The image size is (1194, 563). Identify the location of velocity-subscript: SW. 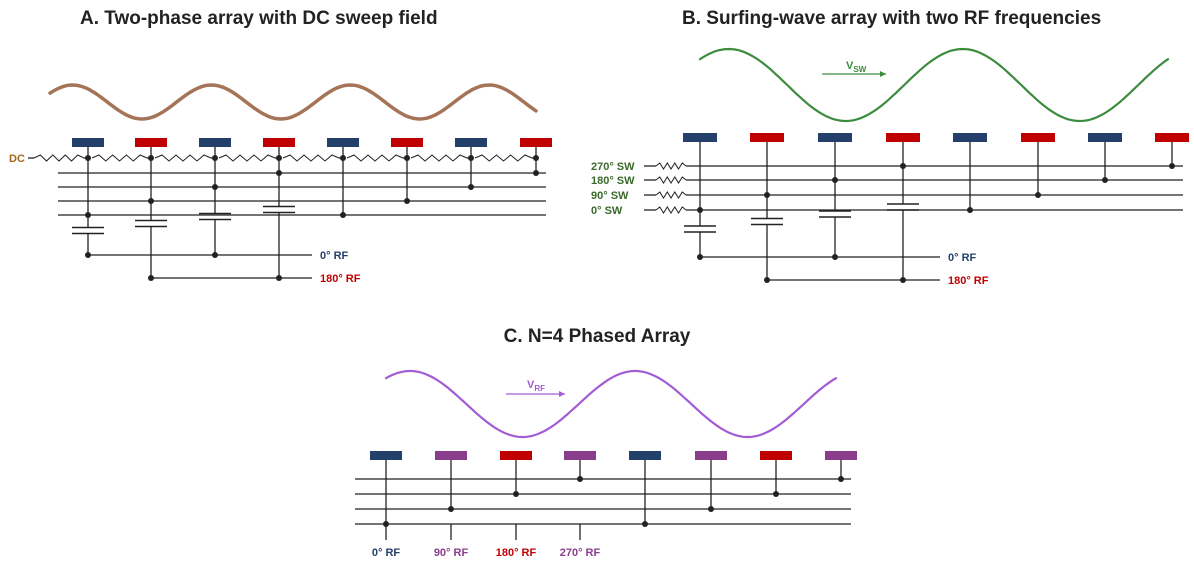
(859, 69).